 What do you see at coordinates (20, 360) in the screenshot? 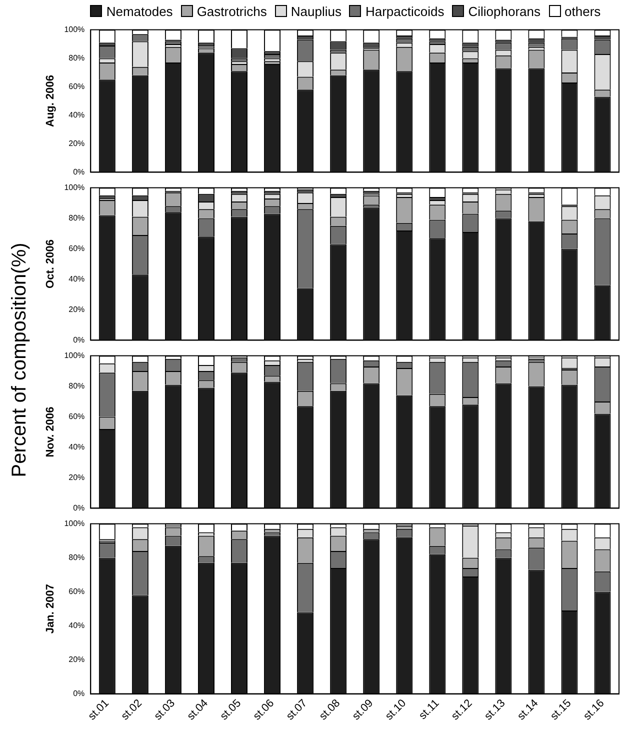
I see `text: Percent of composition(%)` at bounding box center [20, 360].